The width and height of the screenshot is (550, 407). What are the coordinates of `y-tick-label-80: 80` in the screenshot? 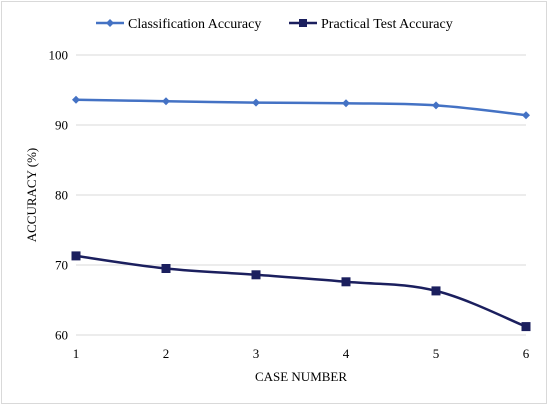 It's located at (61, 195).